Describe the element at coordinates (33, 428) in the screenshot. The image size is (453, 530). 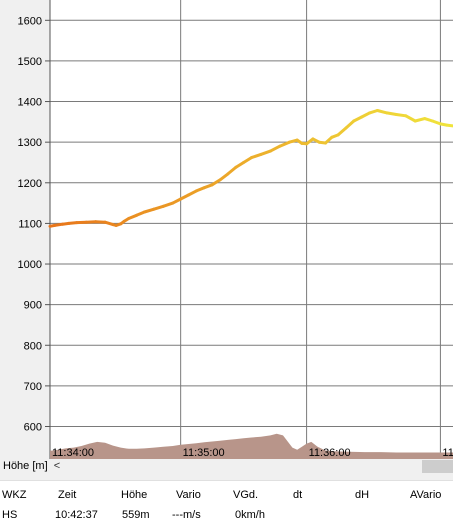
I see `y-tick-label-600: 600` at that location.